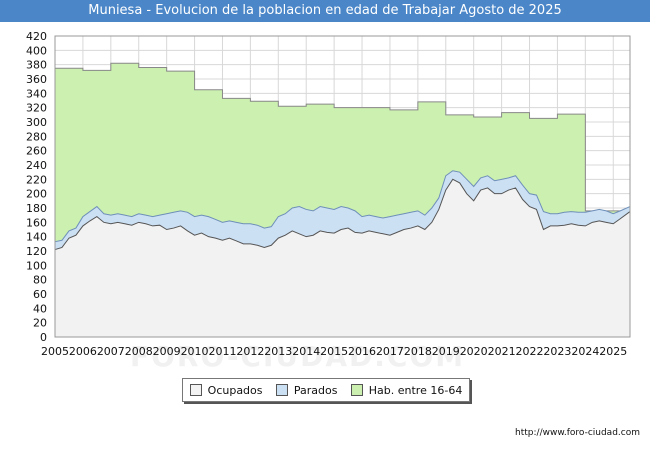  Describe the element at coordinates (36, 179) in the screenshot. I see `y-tick-label: 220` at that location.